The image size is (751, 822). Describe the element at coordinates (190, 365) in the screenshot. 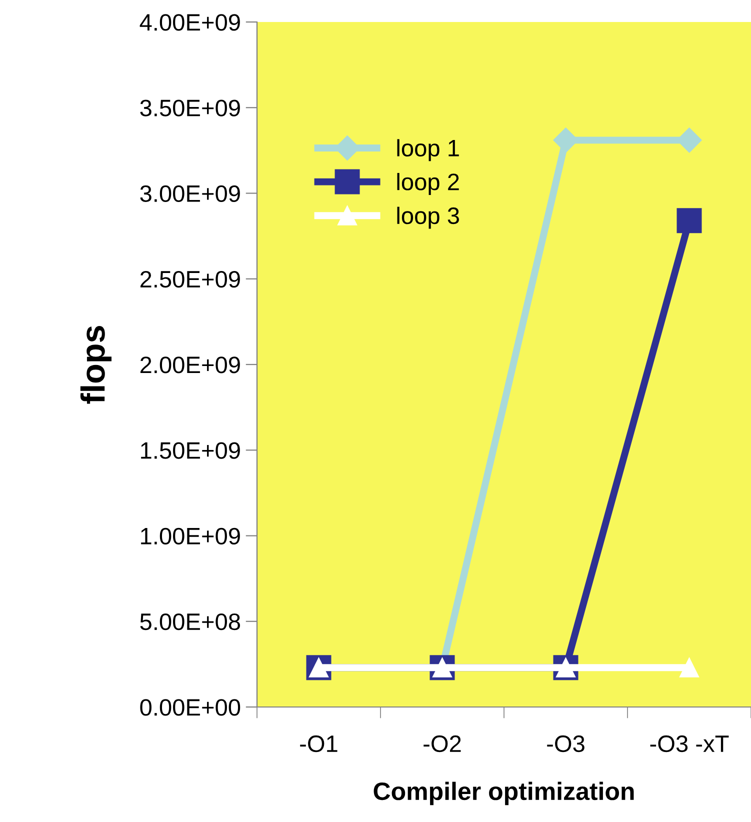

I see `y-tick-label: 2.00E+09` at that location.